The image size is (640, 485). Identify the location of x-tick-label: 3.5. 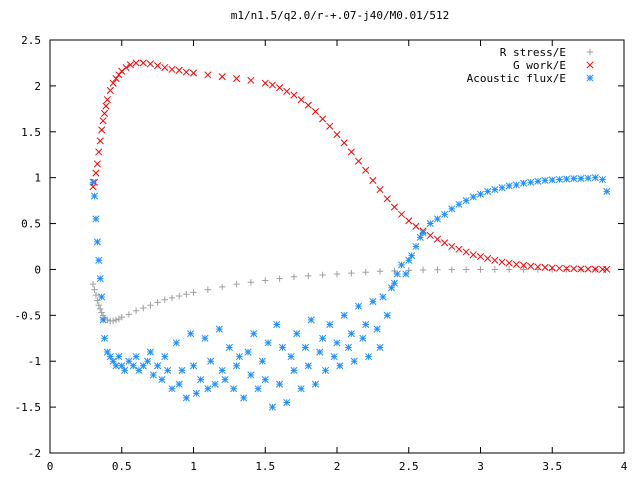
(552, 466).